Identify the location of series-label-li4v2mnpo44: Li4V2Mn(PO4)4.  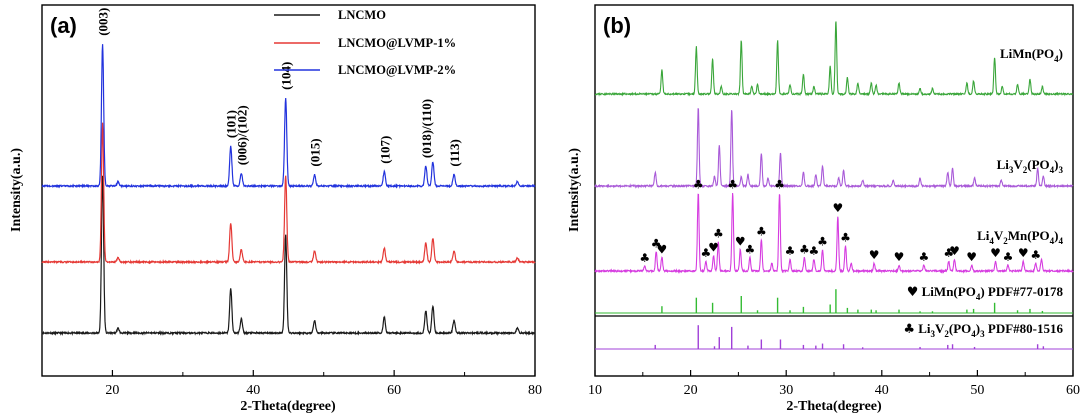
(1020, 237).